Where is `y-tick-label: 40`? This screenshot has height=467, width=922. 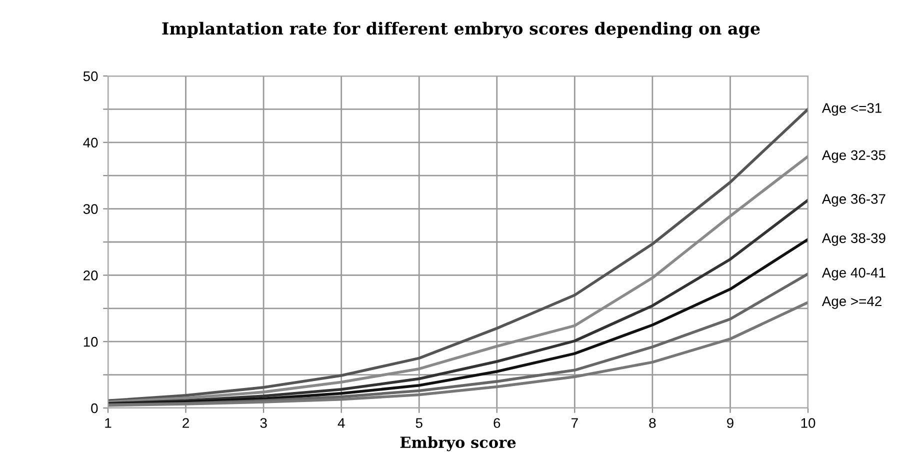 y-tick-label: 40 is located at coordinates (90, 143).